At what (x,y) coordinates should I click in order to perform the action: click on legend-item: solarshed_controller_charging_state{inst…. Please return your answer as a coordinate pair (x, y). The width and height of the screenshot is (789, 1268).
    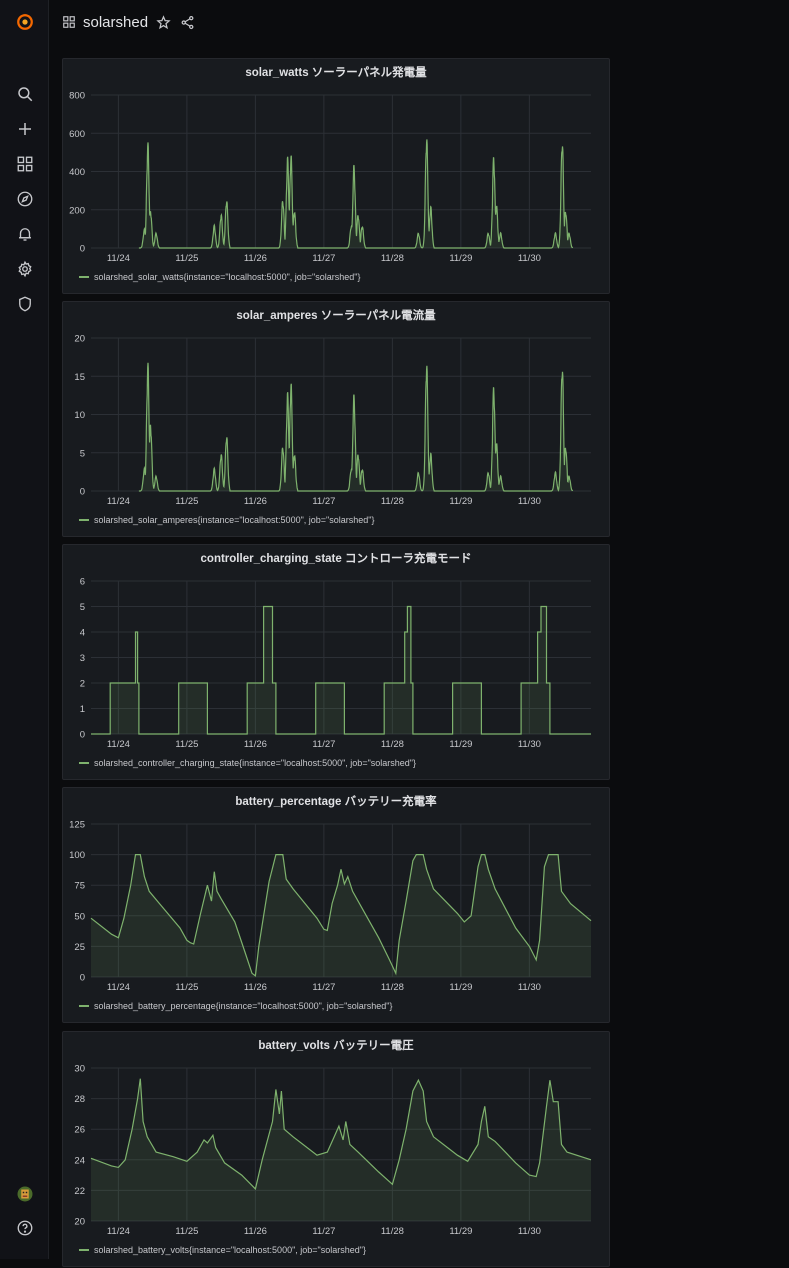
    Looking at the image, I should click on (247, 763).